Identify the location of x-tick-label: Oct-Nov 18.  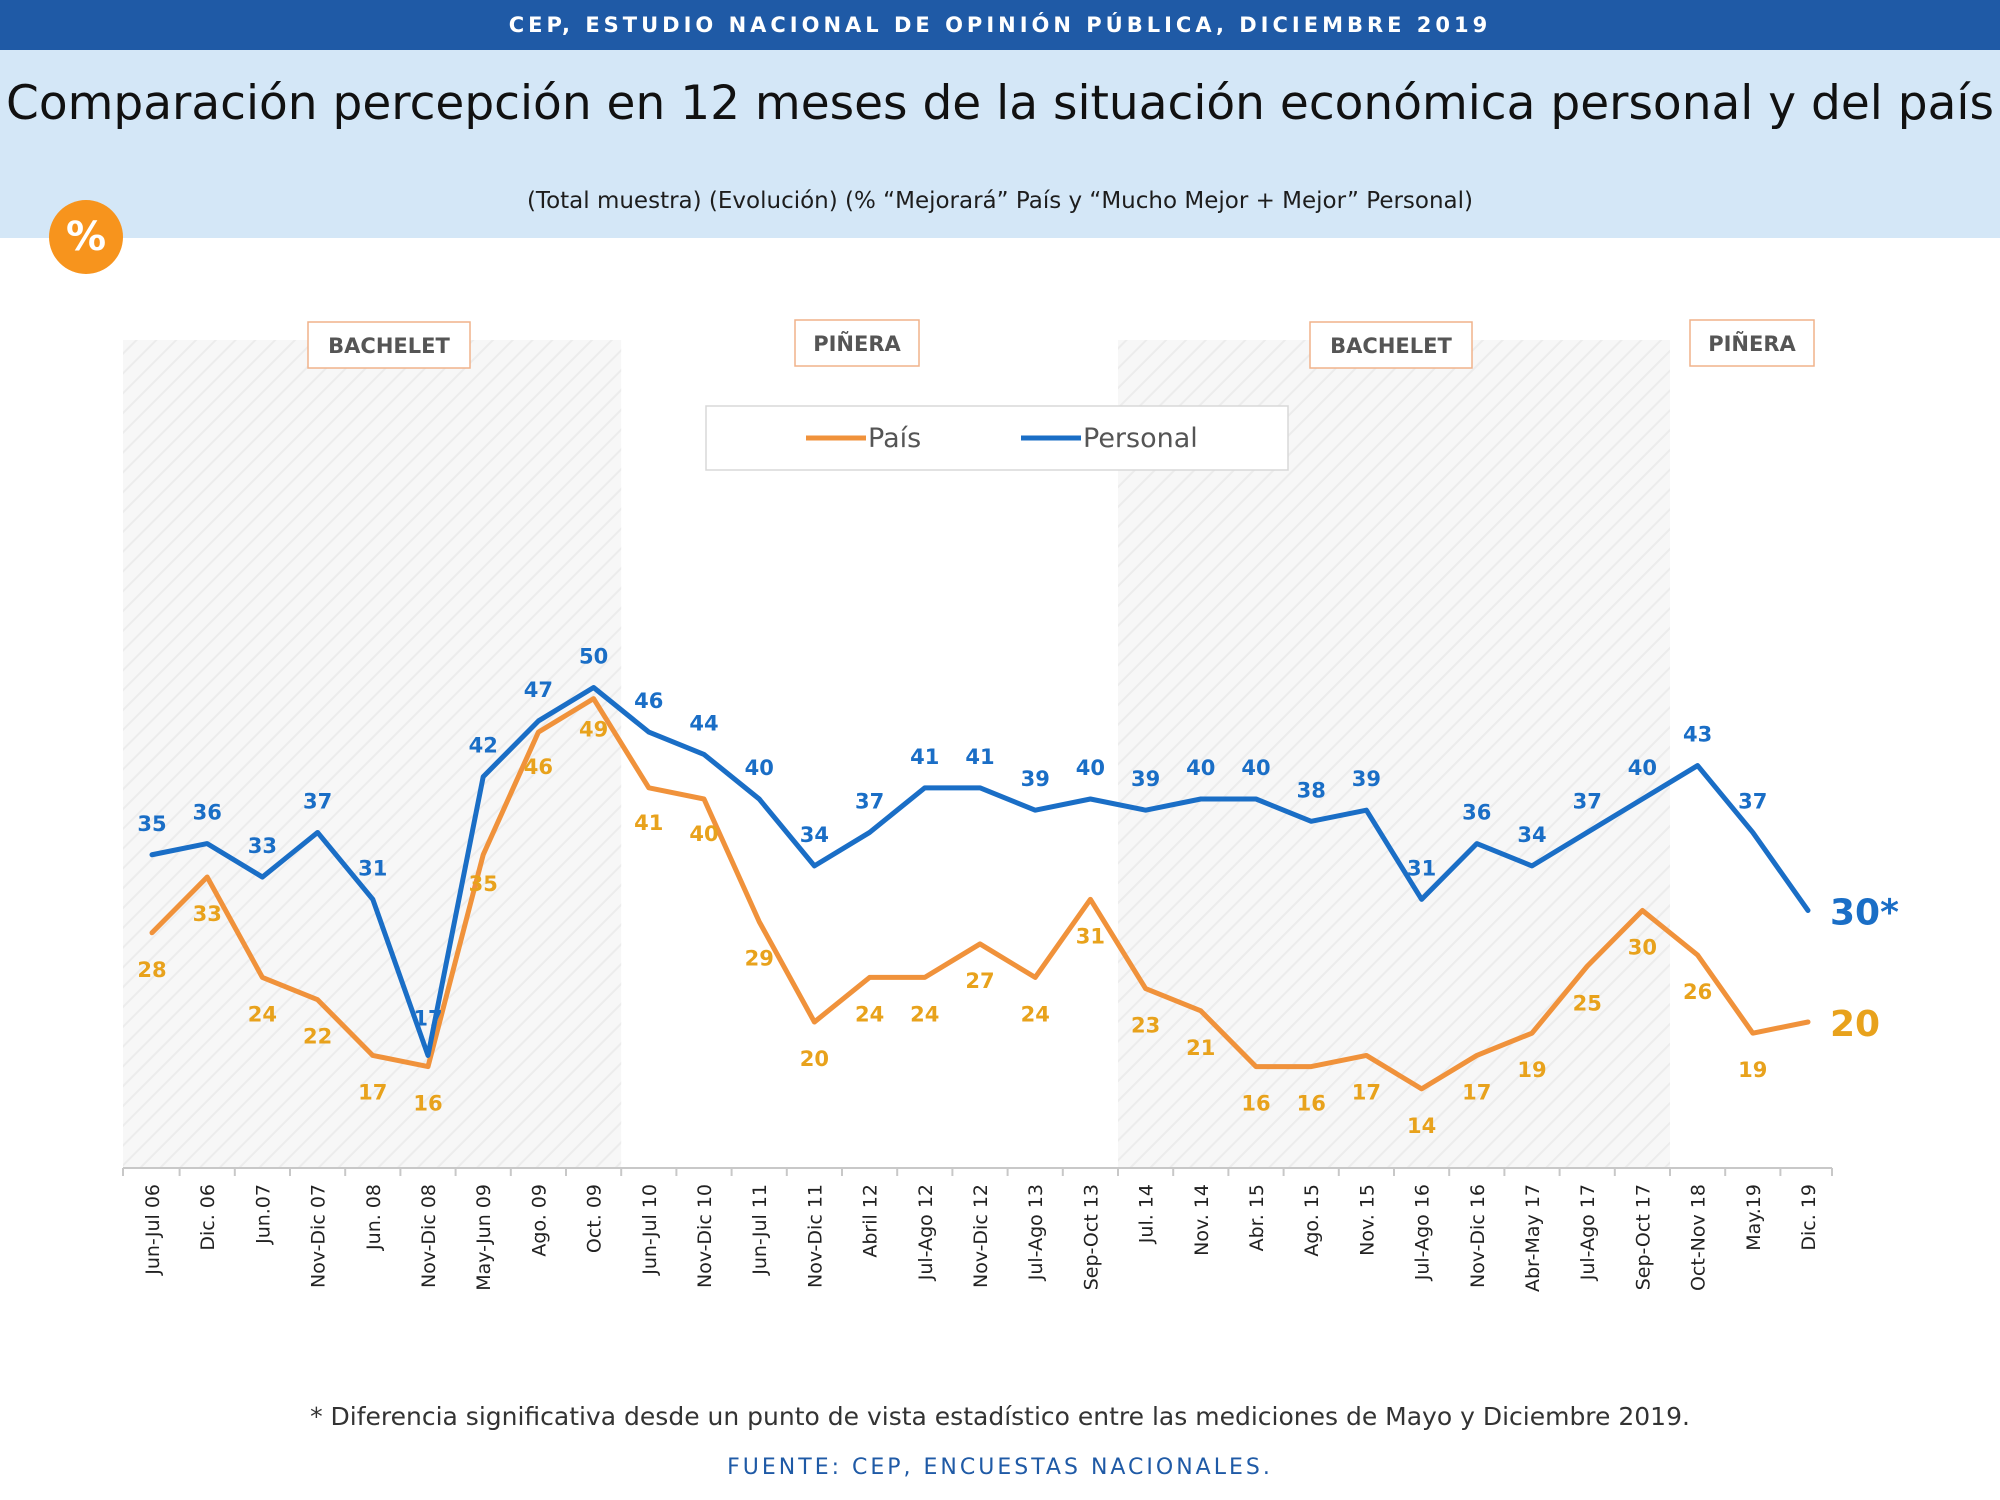
(1699, 1237).